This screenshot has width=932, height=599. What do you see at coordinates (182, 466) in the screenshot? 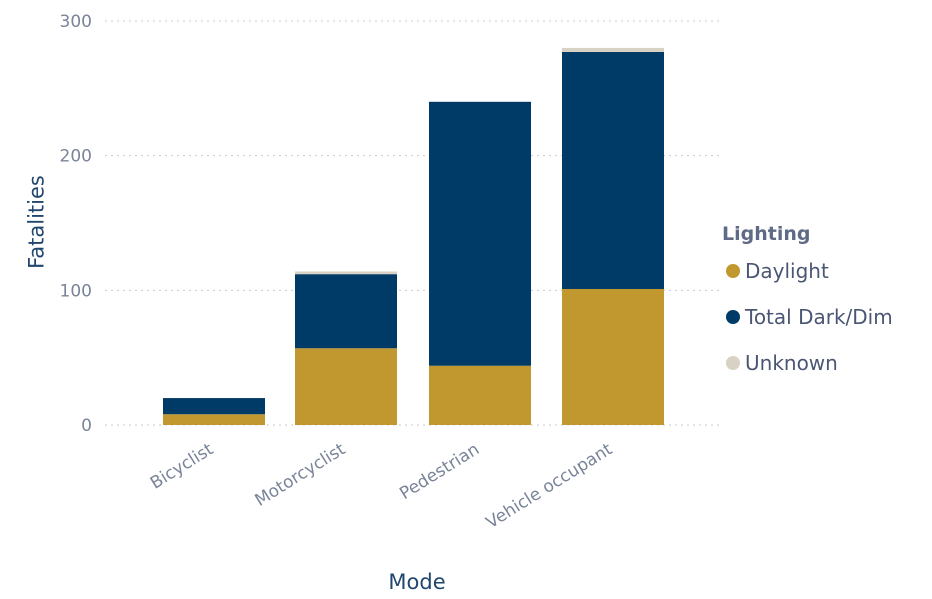
I see `x-tick-label: Bicyclist` at bounding box center [182, 466].